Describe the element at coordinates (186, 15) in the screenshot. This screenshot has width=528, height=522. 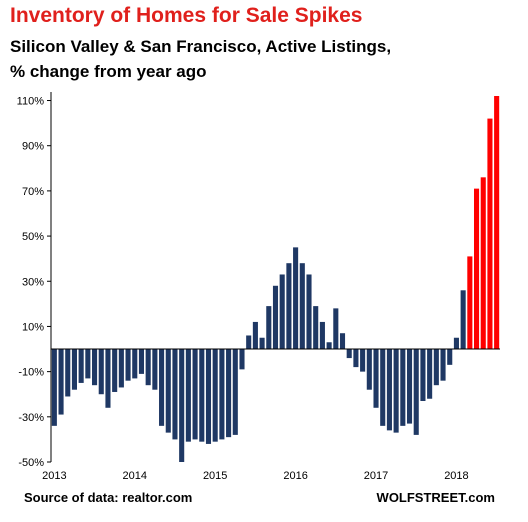
I see `chart-title: Inventory of Homes for Sale Spikes` at that location.